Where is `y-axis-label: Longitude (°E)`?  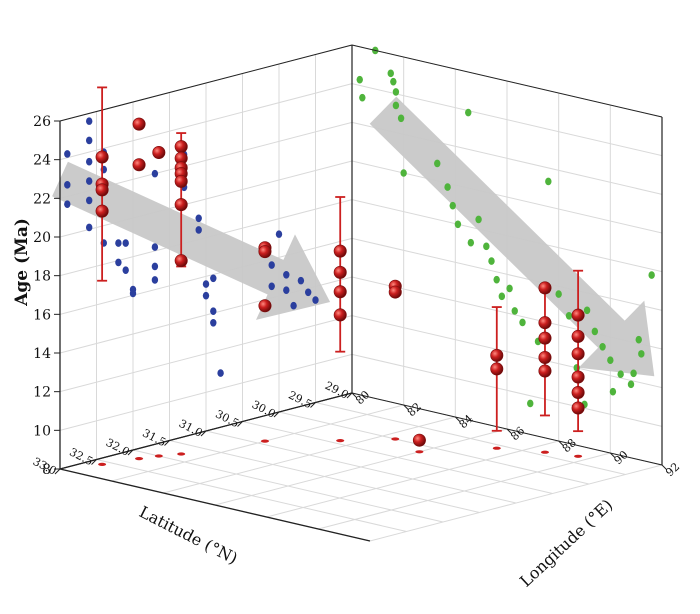 y-axis-label: Longitude (°E) is located at coordinates (566, 542).